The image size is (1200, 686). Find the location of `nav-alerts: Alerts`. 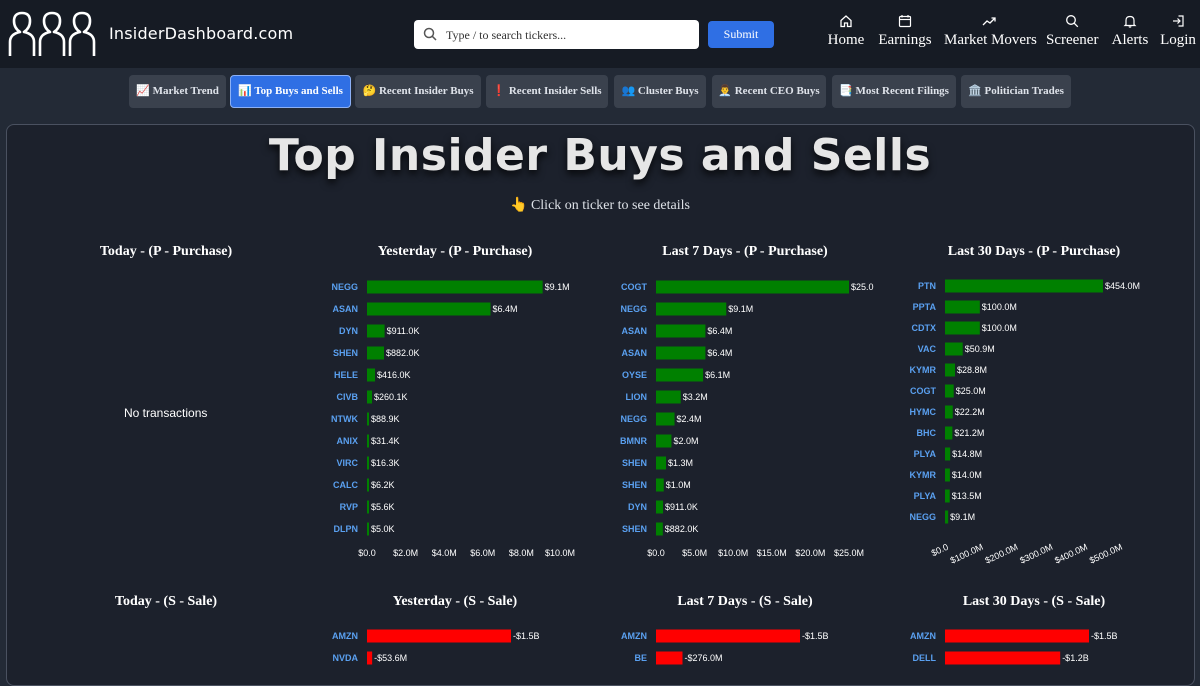

nav-alerts: Alerts is located at coordinates (1130, 34).